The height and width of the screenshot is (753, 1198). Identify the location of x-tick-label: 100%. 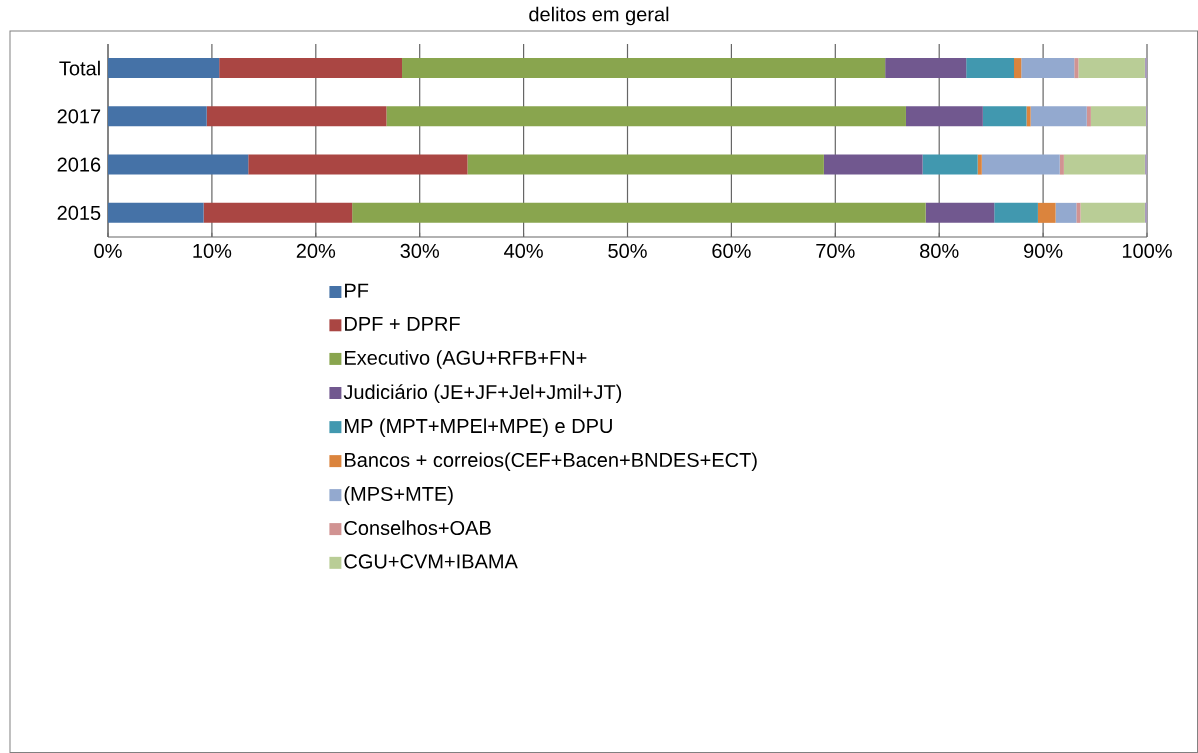
(1147, 250).